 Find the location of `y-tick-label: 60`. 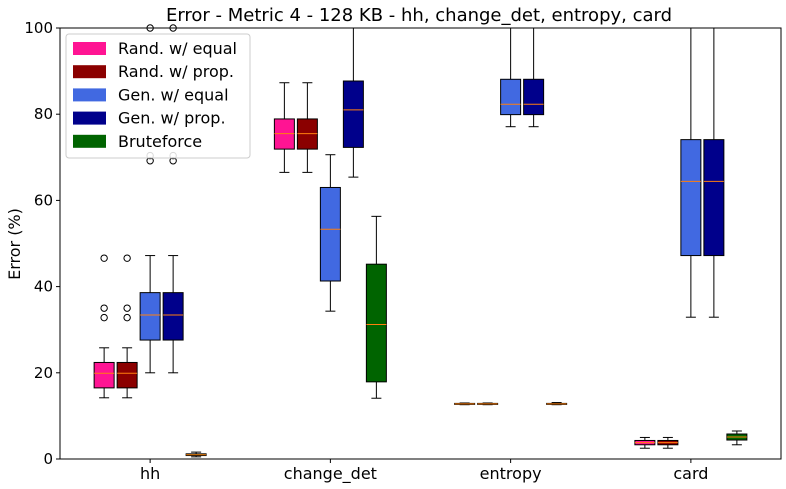

y-tick-label: 60 is located at coordinates (43, 200).